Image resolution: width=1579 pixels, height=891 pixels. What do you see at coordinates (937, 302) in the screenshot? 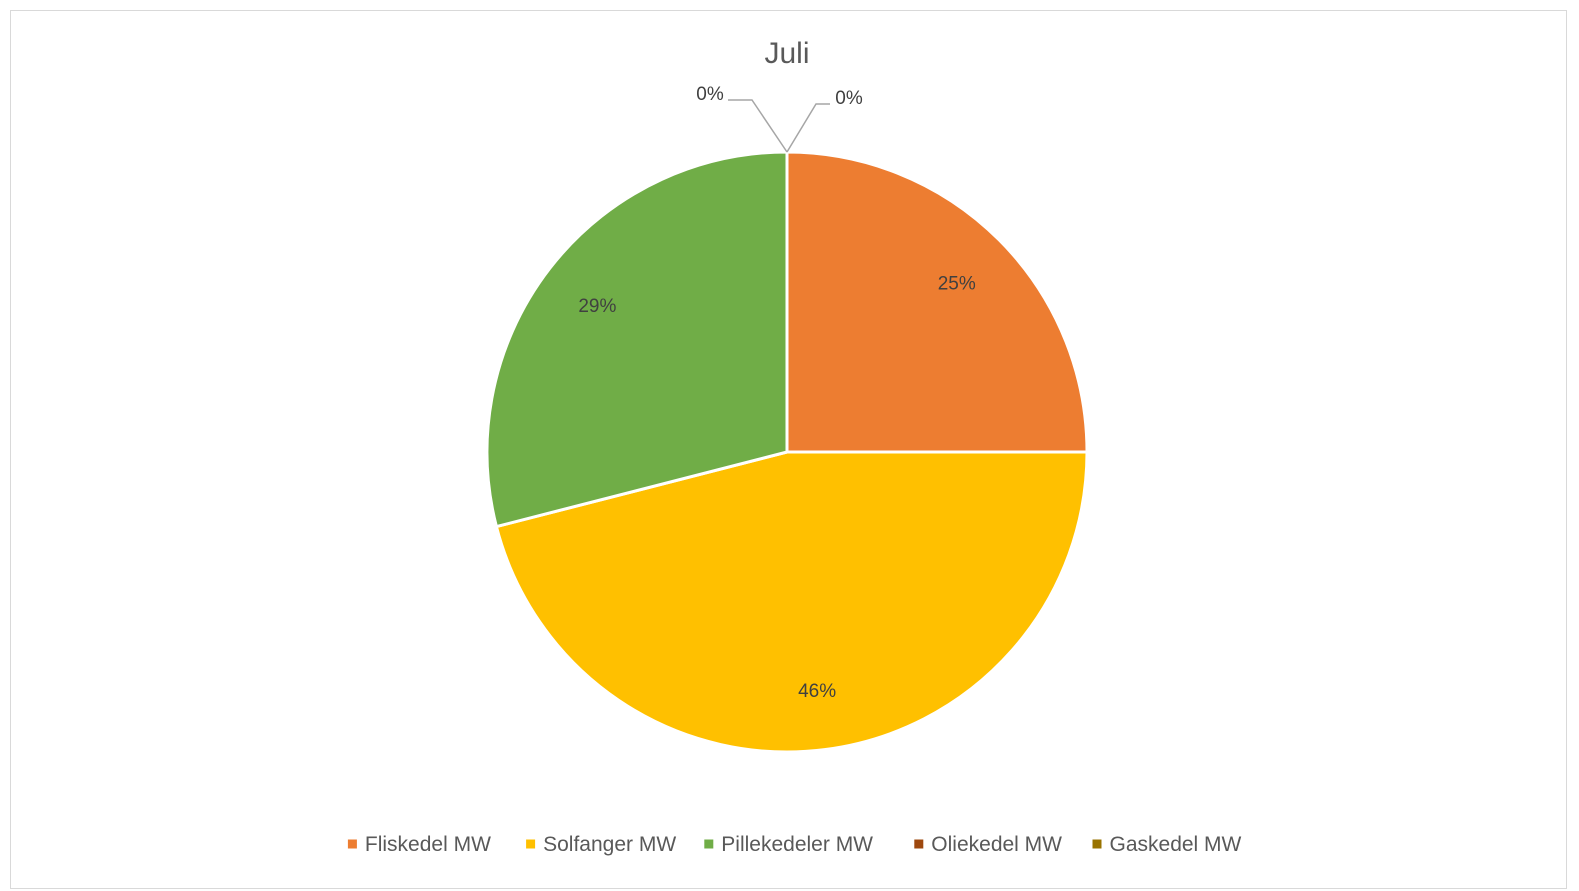
I see `slice-fliskedel-mw` at bounding box center [937, 302].